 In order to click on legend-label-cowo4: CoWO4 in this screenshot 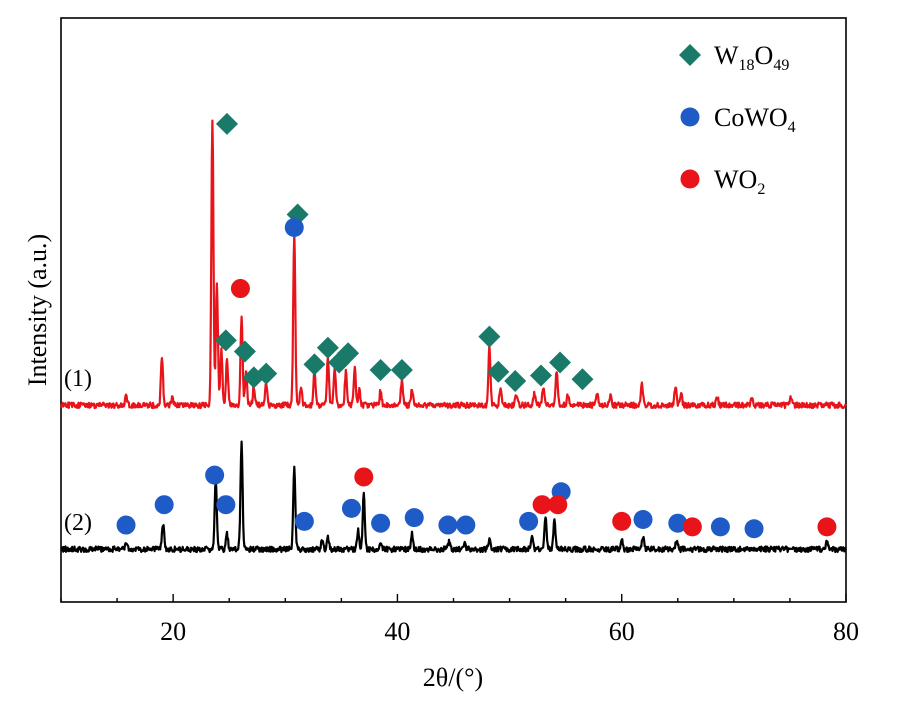, I will do `click(755, 119)`.